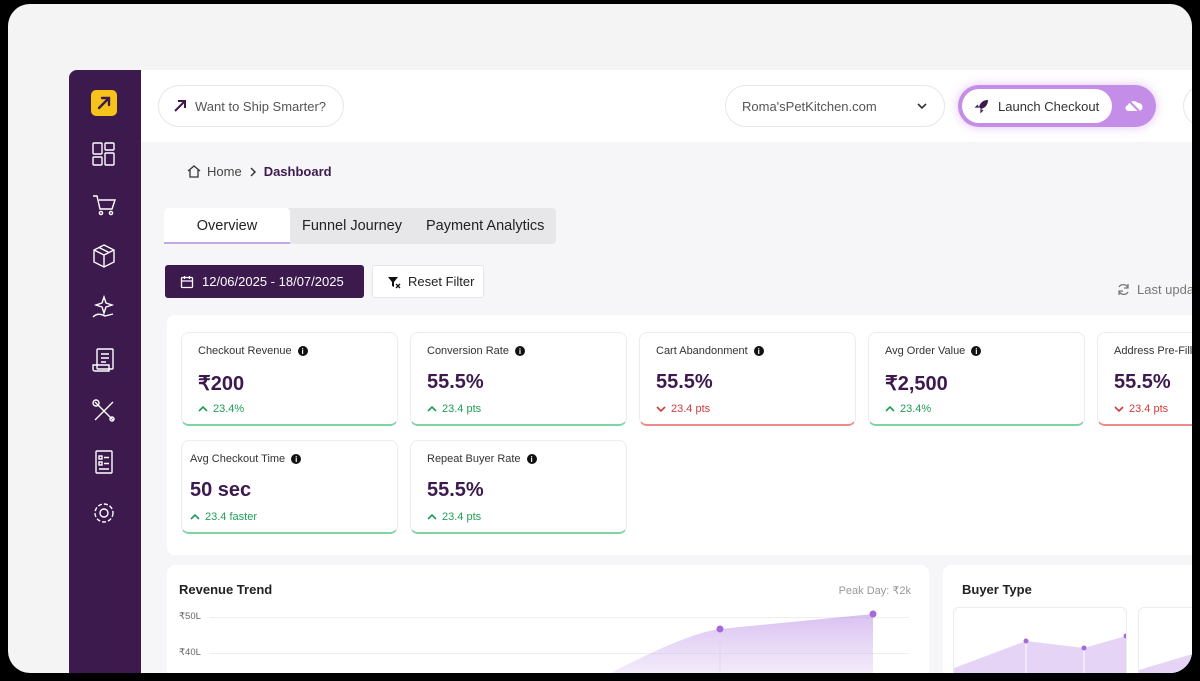  Describe the element at coordinates (485, 226) in the screenshot. I see `tab-payment-analytics: Payment Analytics` at that location.